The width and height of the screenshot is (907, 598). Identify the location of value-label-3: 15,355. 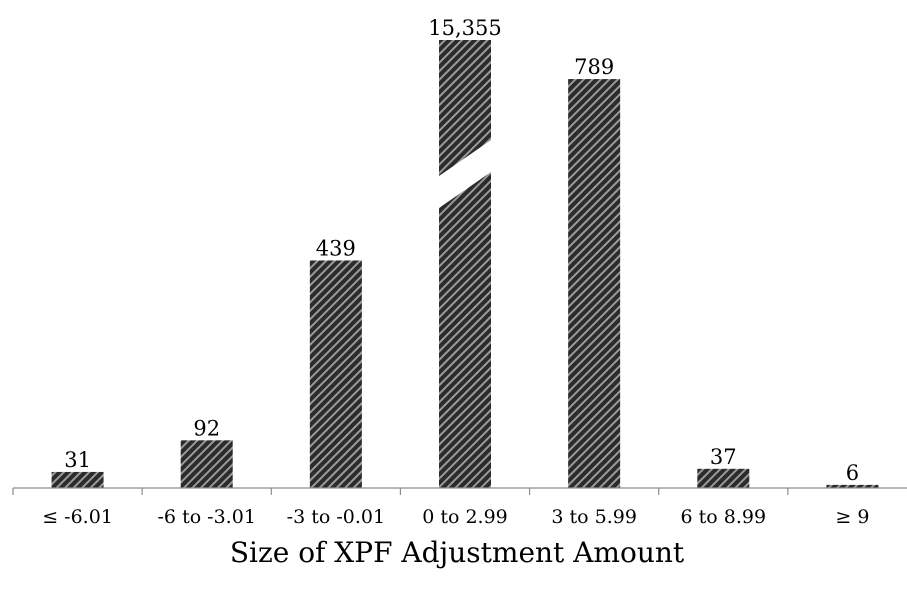
(464, 28).